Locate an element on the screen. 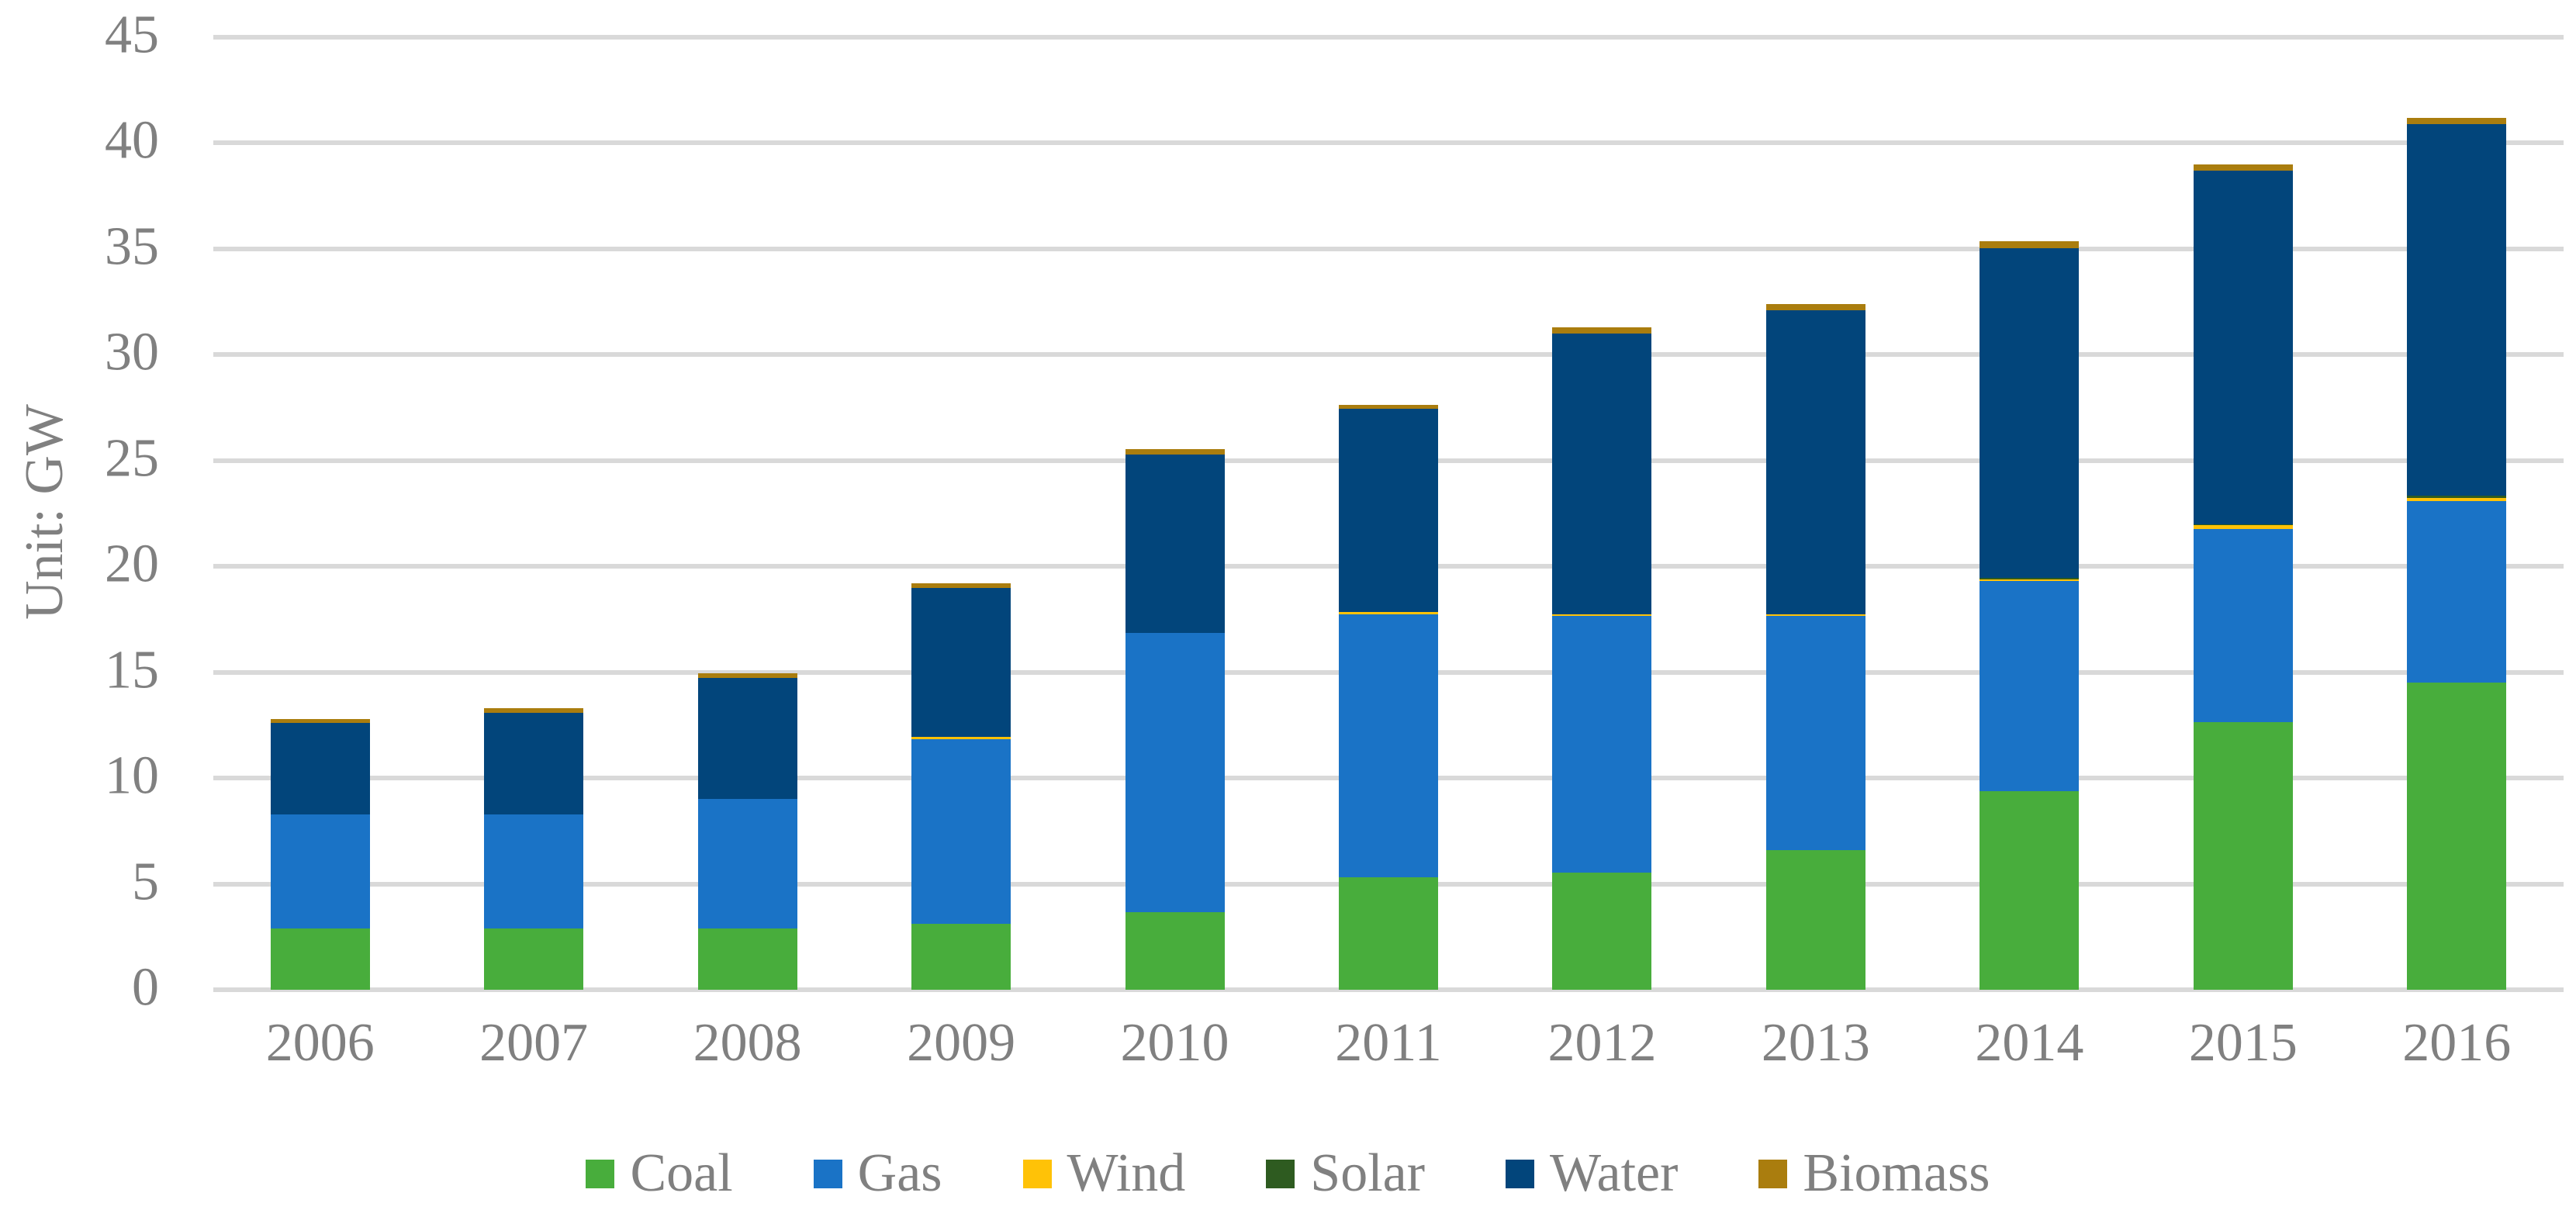 This screenshot has width=2576, height=1224. segment-biomass-2015 is located at coordinates (2243, 167).